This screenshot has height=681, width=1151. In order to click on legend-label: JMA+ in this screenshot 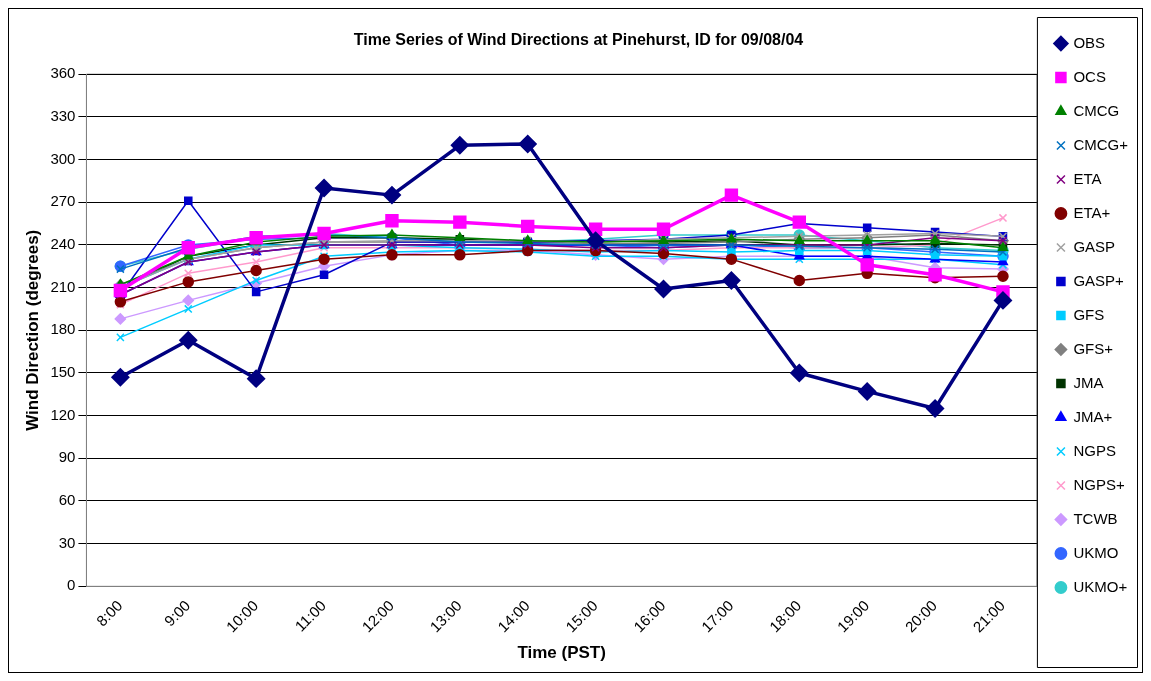, I will do `click(1093, 416)`.